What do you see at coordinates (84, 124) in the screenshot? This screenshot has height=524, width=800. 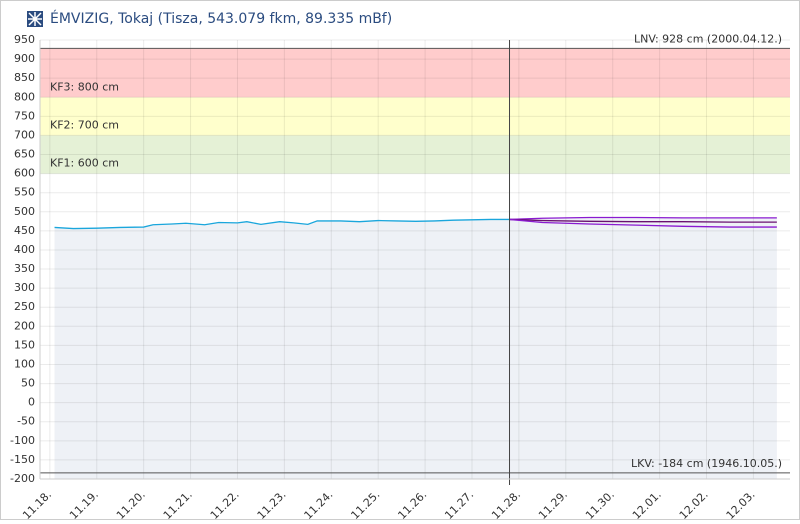 I see `threshold-label: KF2: 700 cm` at bounding box center [84, 124].